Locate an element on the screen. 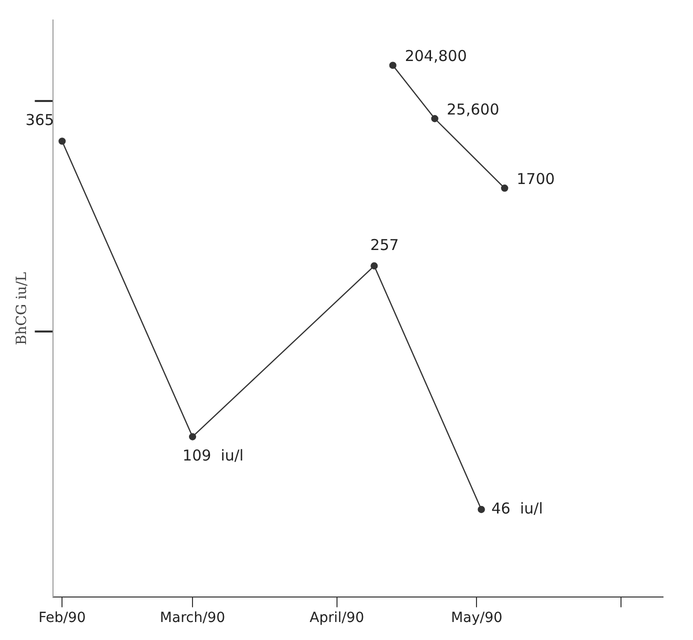  data-label: 46 iu/l is located at coordinates (517, 508).